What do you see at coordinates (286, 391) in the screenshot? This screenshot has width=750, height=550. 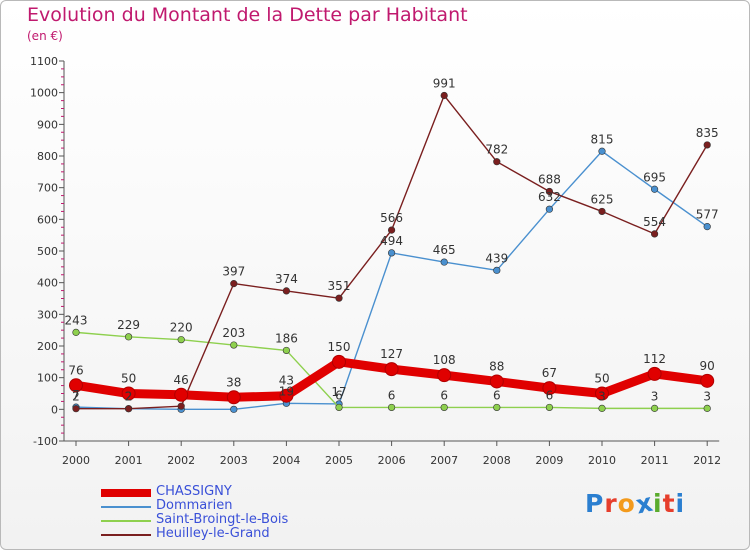 I see `data-label: 19` at bounding box center [286, 391].